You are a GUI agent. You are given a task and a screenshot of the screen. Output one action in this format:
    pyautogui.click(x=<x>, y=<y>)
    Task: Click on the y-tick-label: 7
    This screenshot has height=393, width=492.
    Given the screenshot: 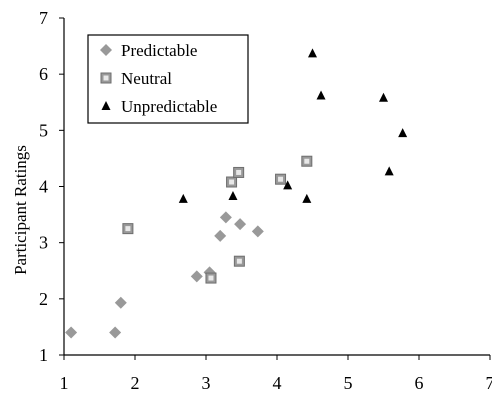 What is the action you would take?
    pyautogui.click(x=43, y=18)
    